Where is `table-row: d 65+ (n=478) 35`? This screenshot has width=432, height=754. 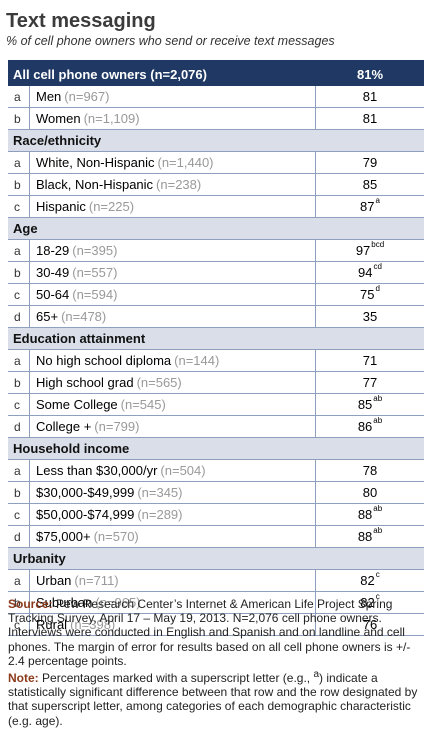
table-row: d 65+ (n=478) 35 is located at coordinates (216, 317).